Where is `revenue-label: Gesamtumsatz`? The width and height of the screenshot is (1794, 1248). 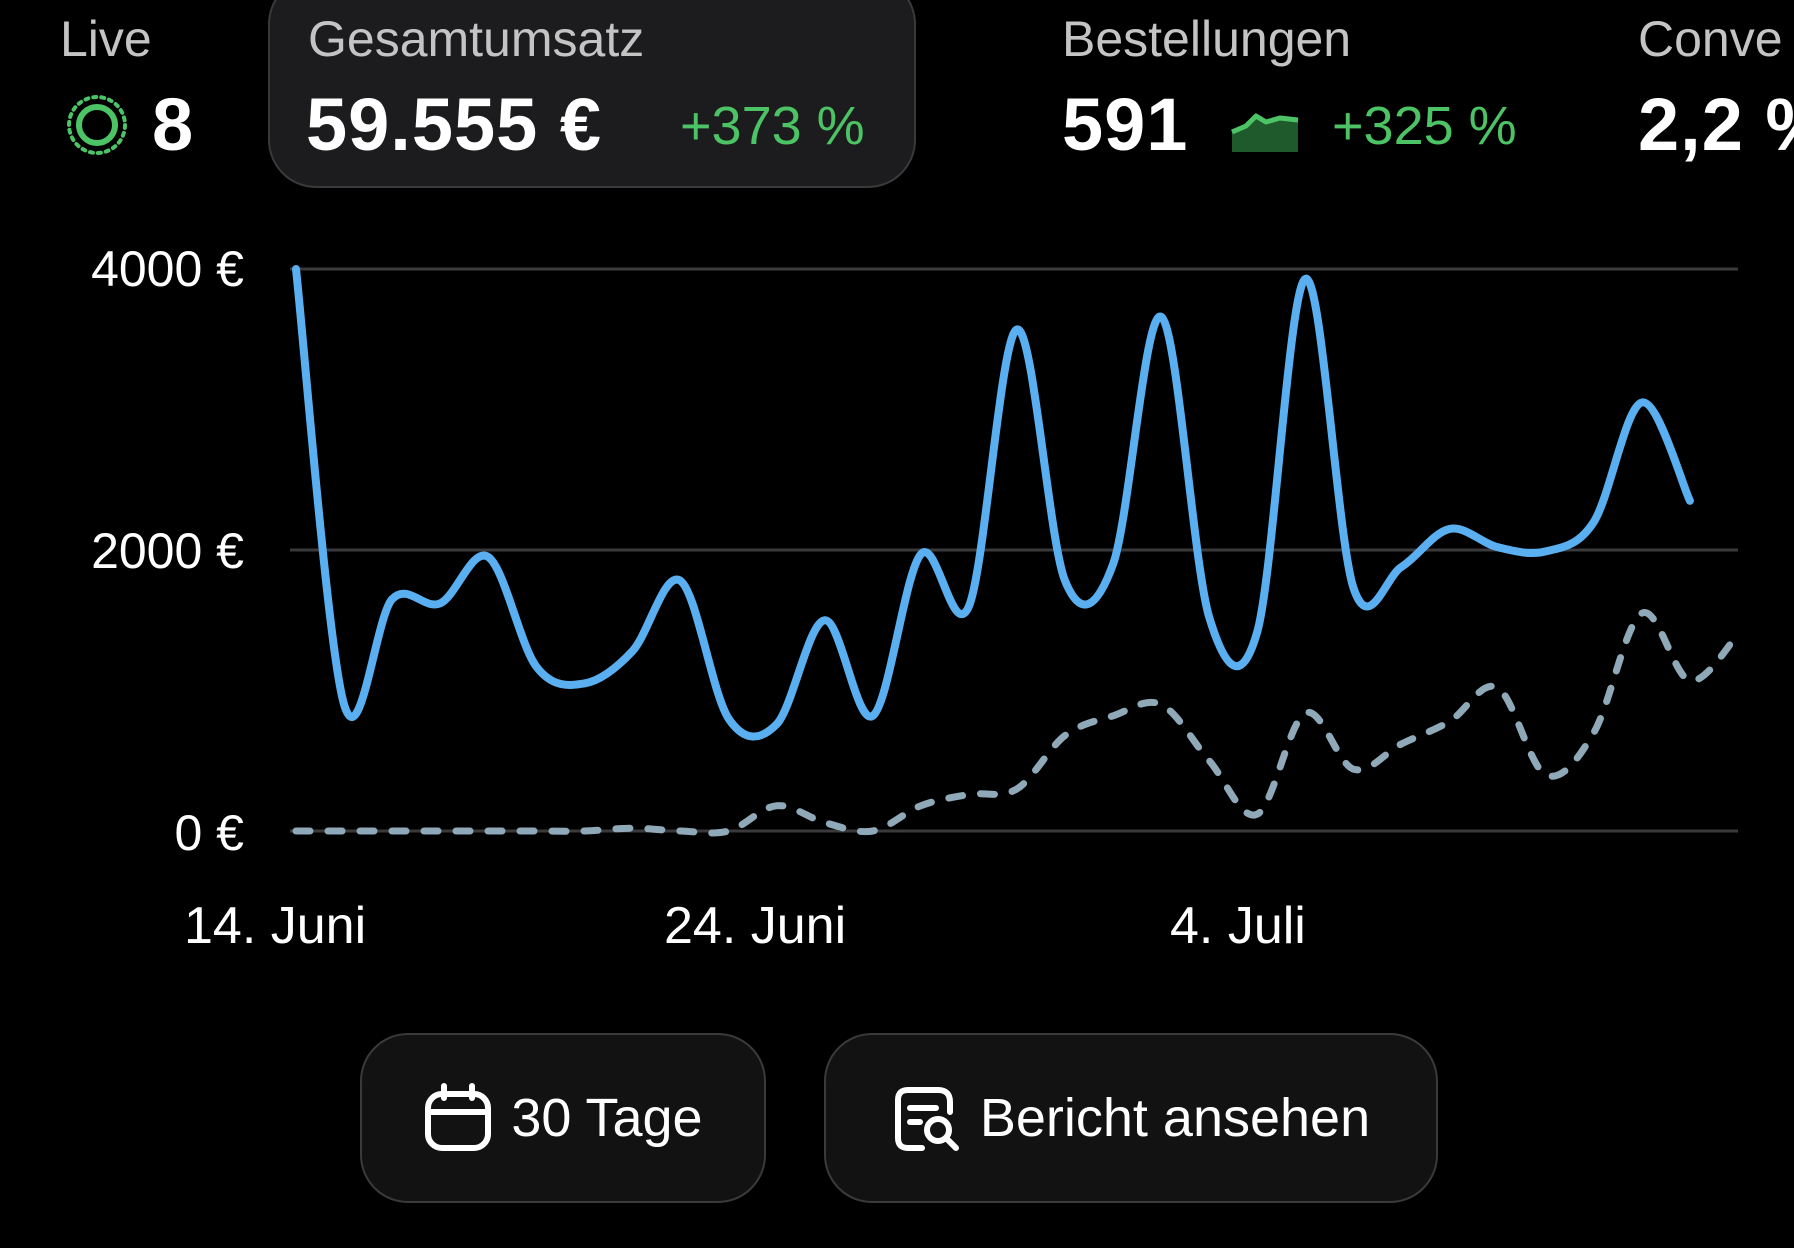 revenue-label: Gesamtumsatz is located at coordinates (476, 39).